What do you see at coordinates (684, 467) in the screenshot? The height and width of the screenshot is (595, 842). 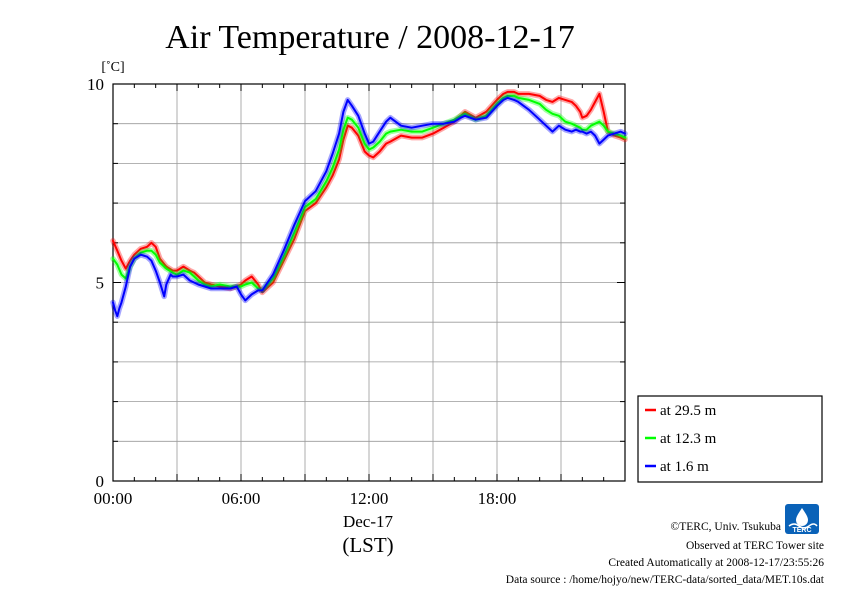 I see `legend-label: at 1.6 m` at bounding box center [684, 467].